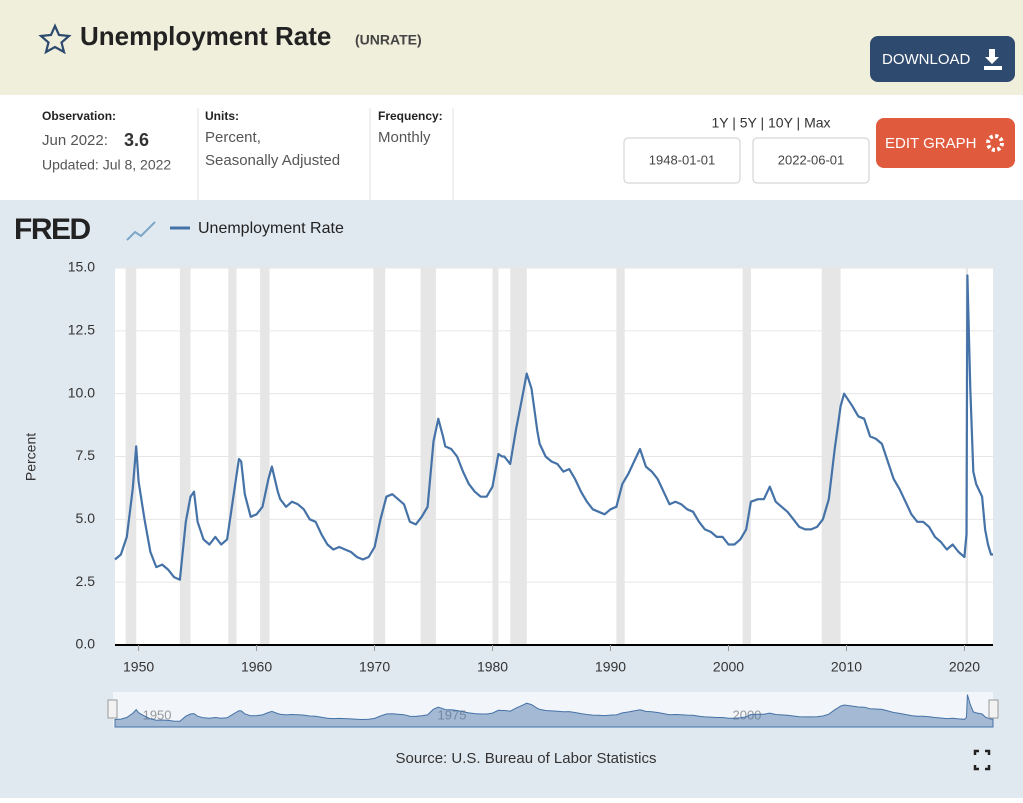 This screenshot has height=803, width=1023. I want to click on updated: Updated: Jul 8, 2022, so click(106, 165).